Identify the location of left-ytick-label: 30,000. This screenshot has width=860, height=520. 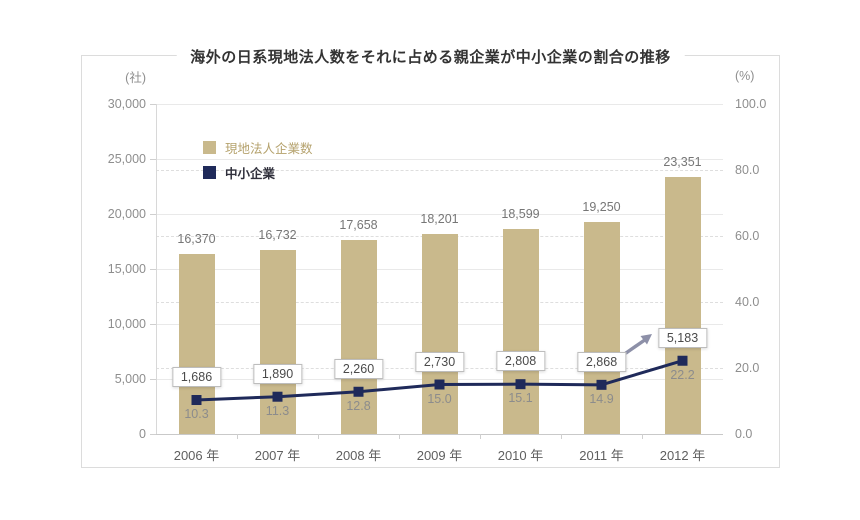
(126, 104).